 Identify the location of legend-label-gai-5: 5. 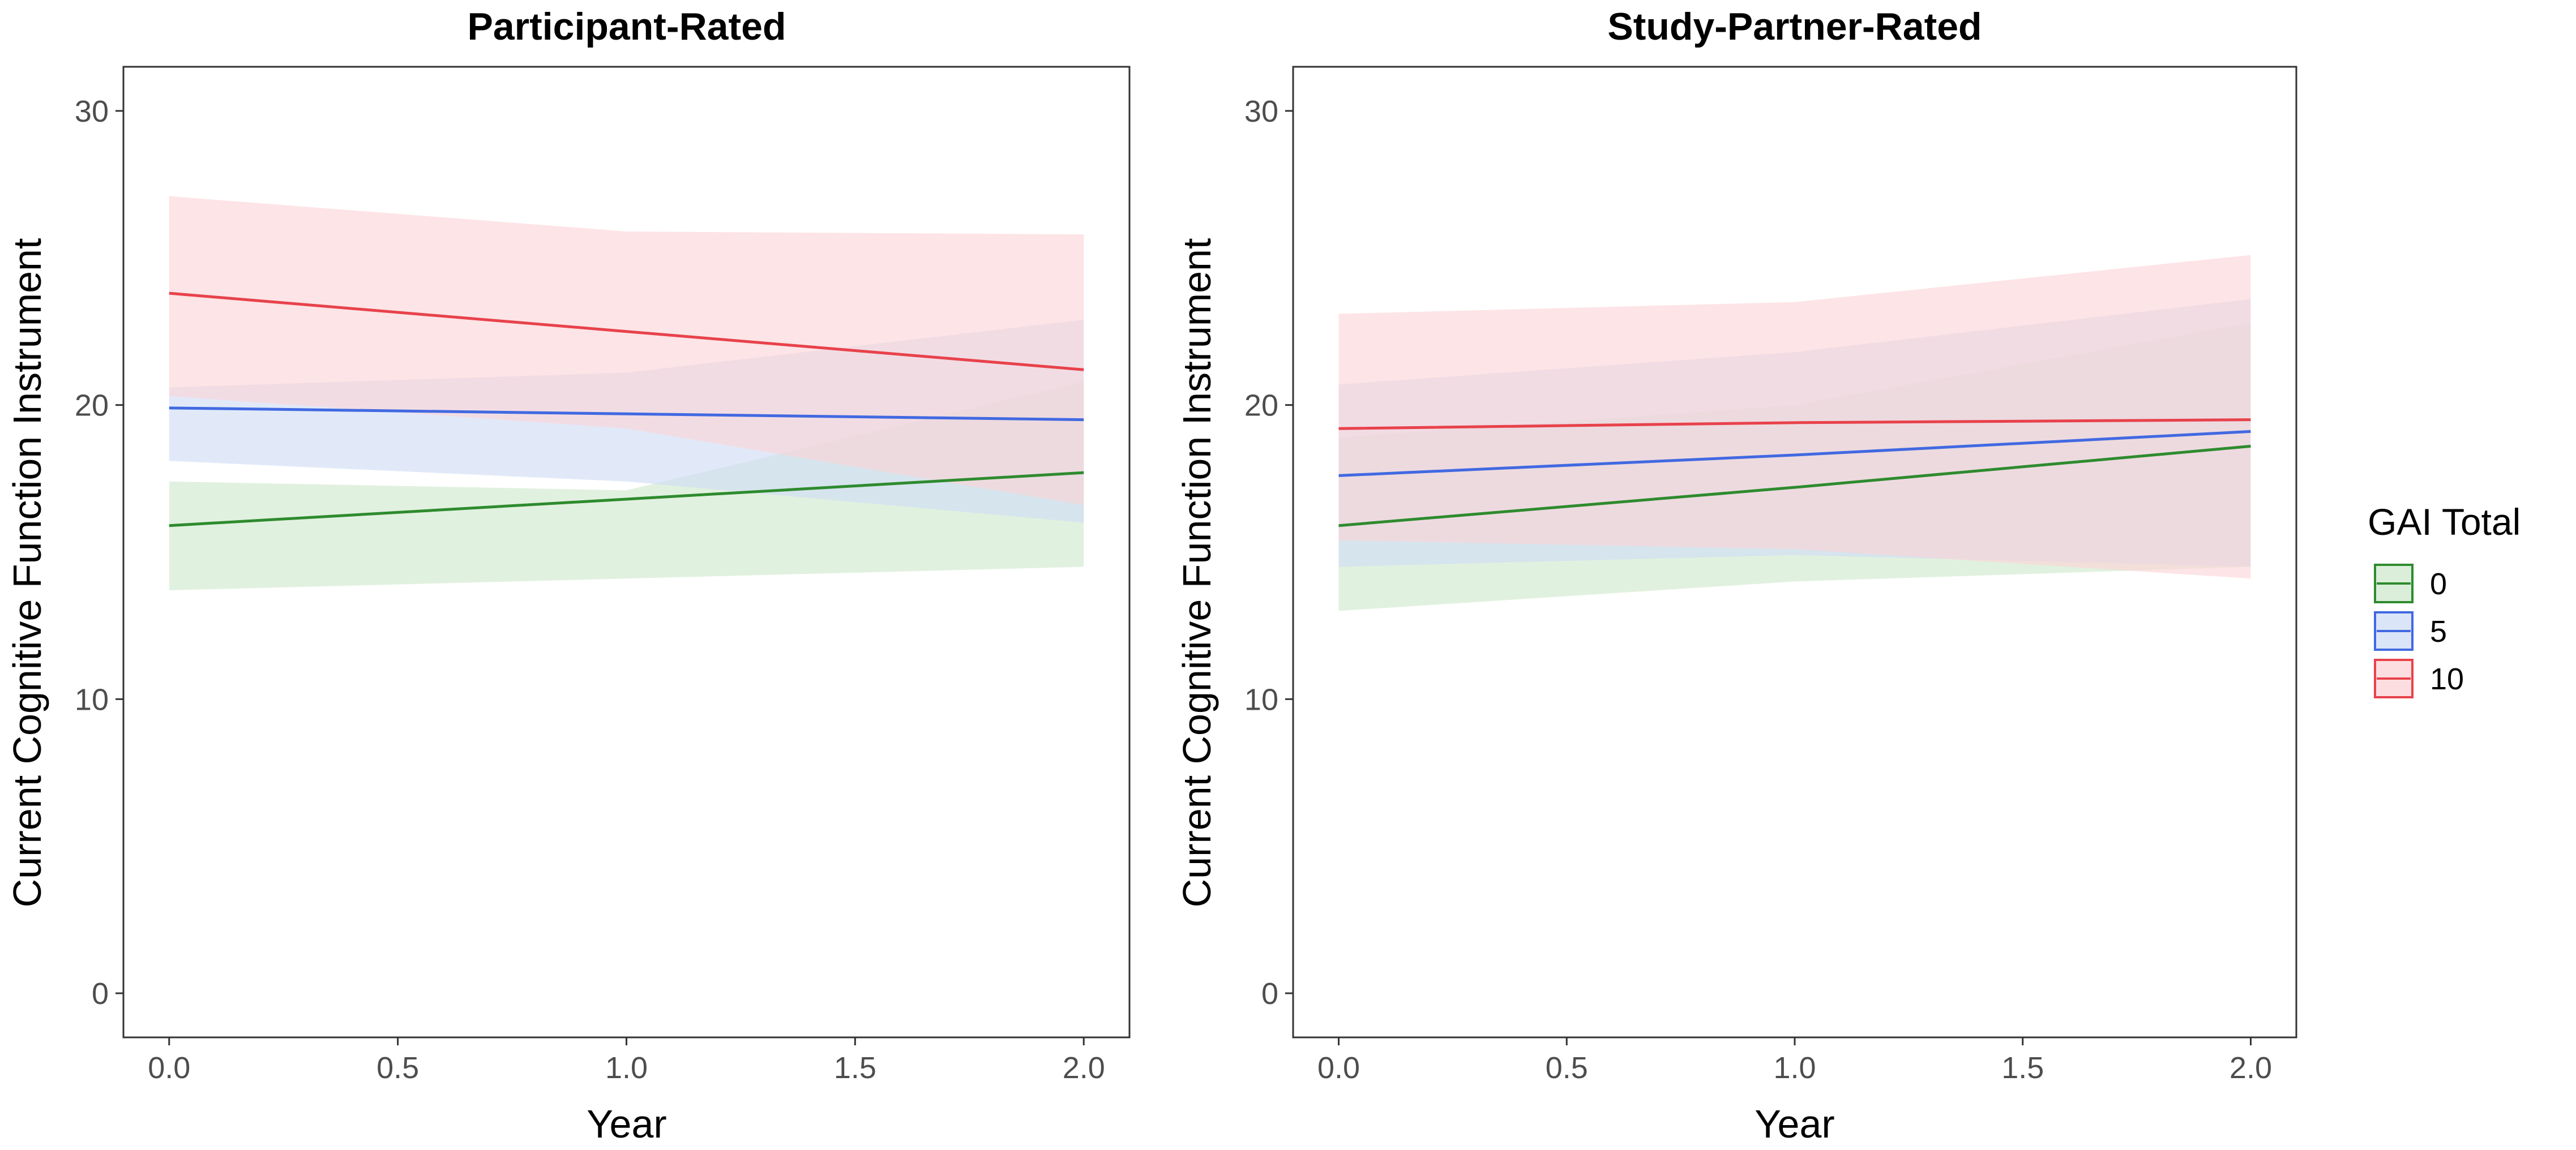
(2438, 632).